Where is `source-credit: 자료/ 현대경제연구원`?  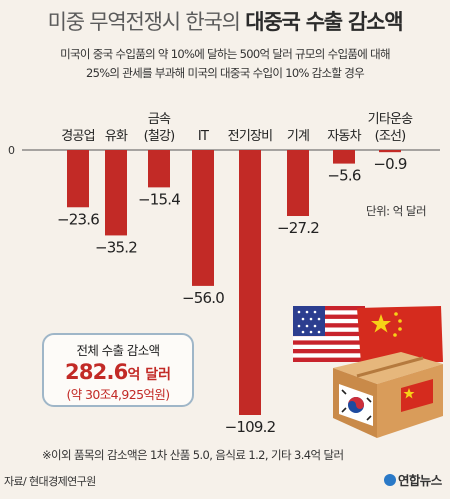 source-credit: 자료/ 현대경제연구원 is located at coordinates (50, 481).